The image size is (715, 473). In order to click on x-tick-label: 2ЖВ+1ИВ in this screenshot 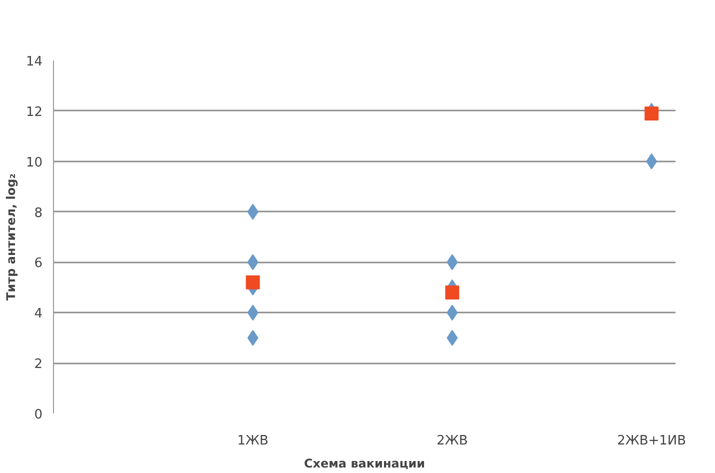, I will do `click(651, 441)`.